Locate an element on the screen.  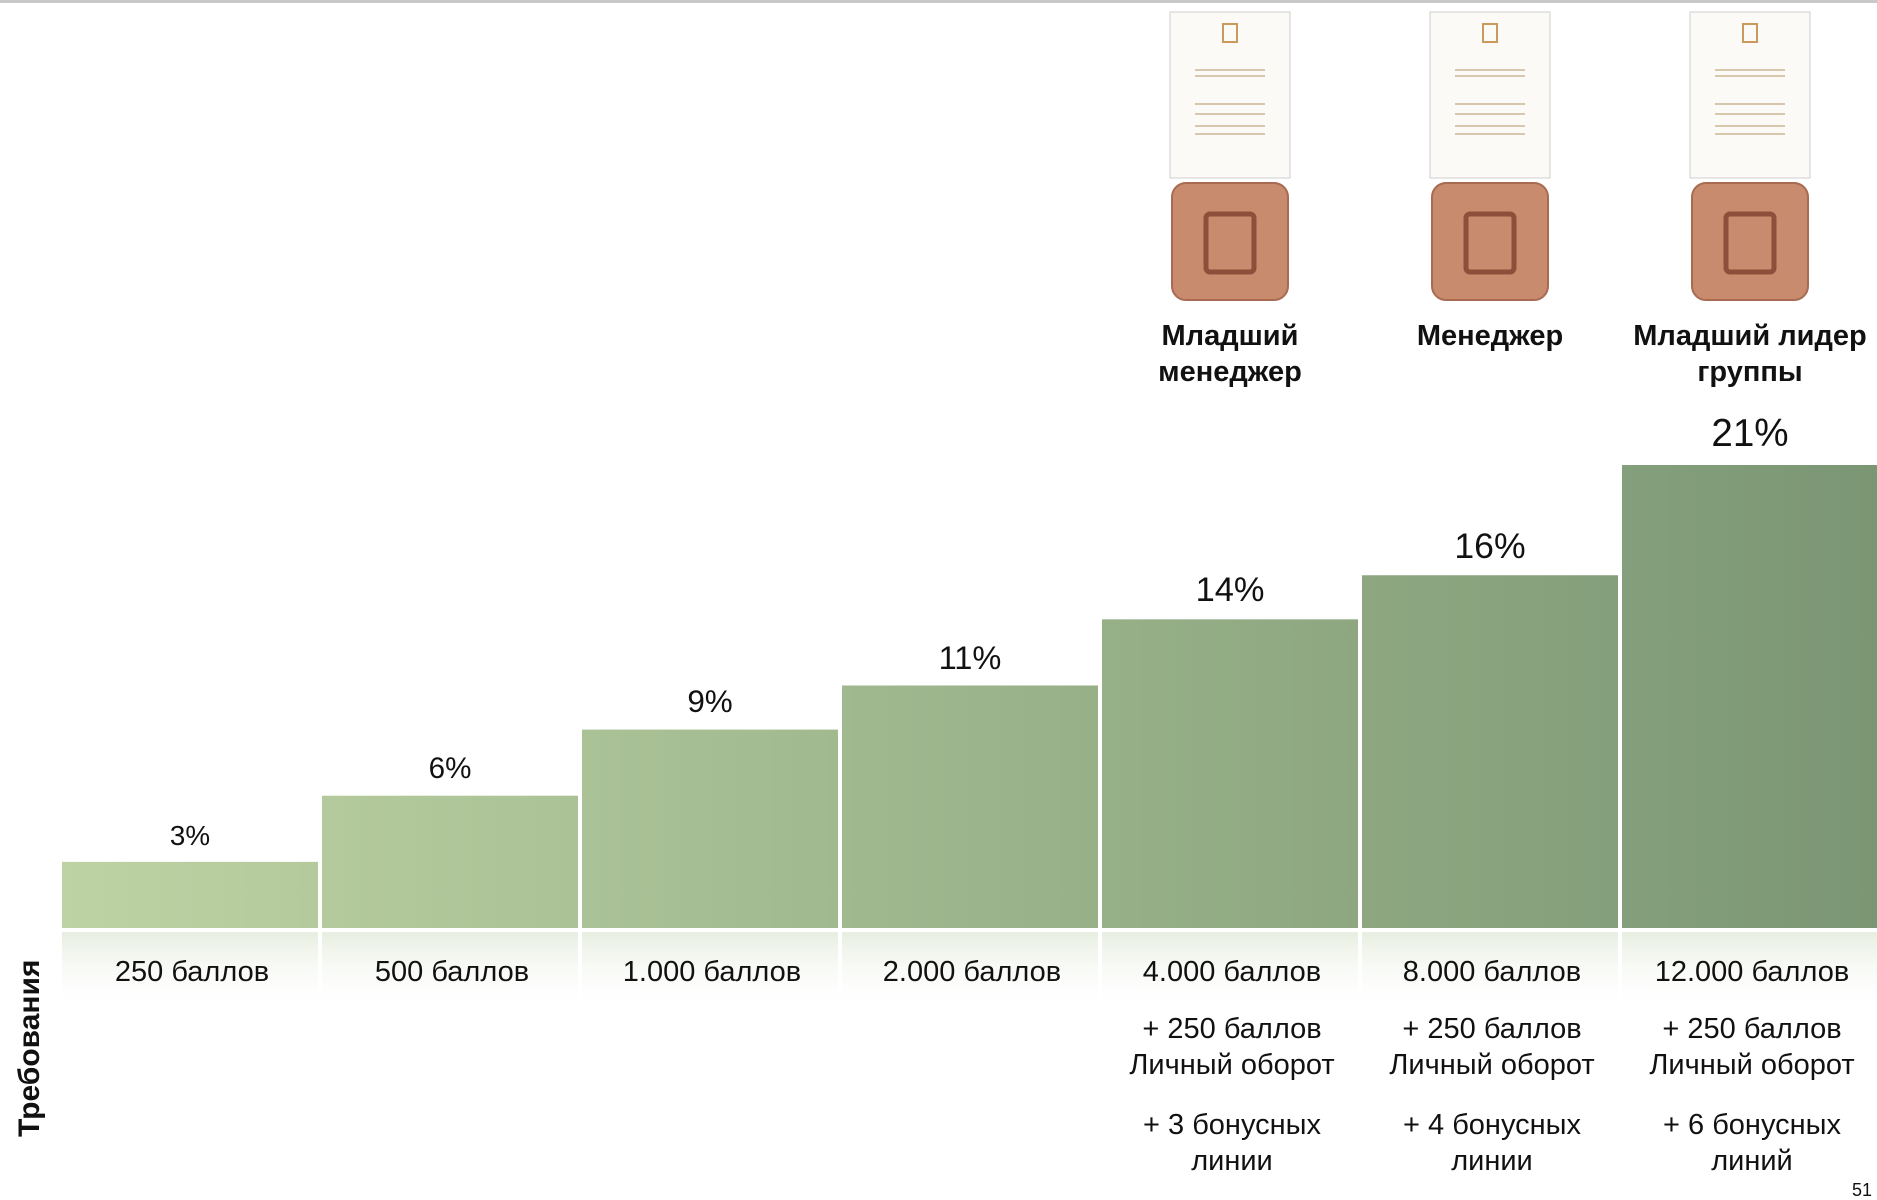
rank-title: Младший лидер группы is located at coordinates (1750, 354).